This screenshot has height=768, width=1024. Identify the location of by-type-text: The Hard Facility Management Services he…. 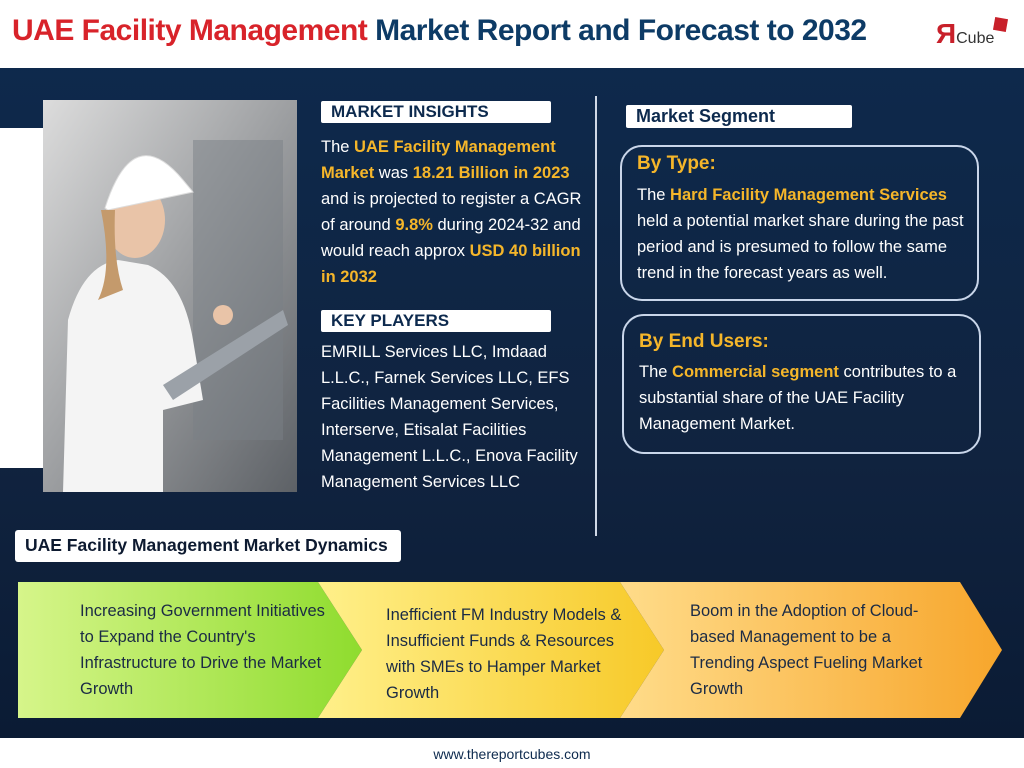
(802, 234).